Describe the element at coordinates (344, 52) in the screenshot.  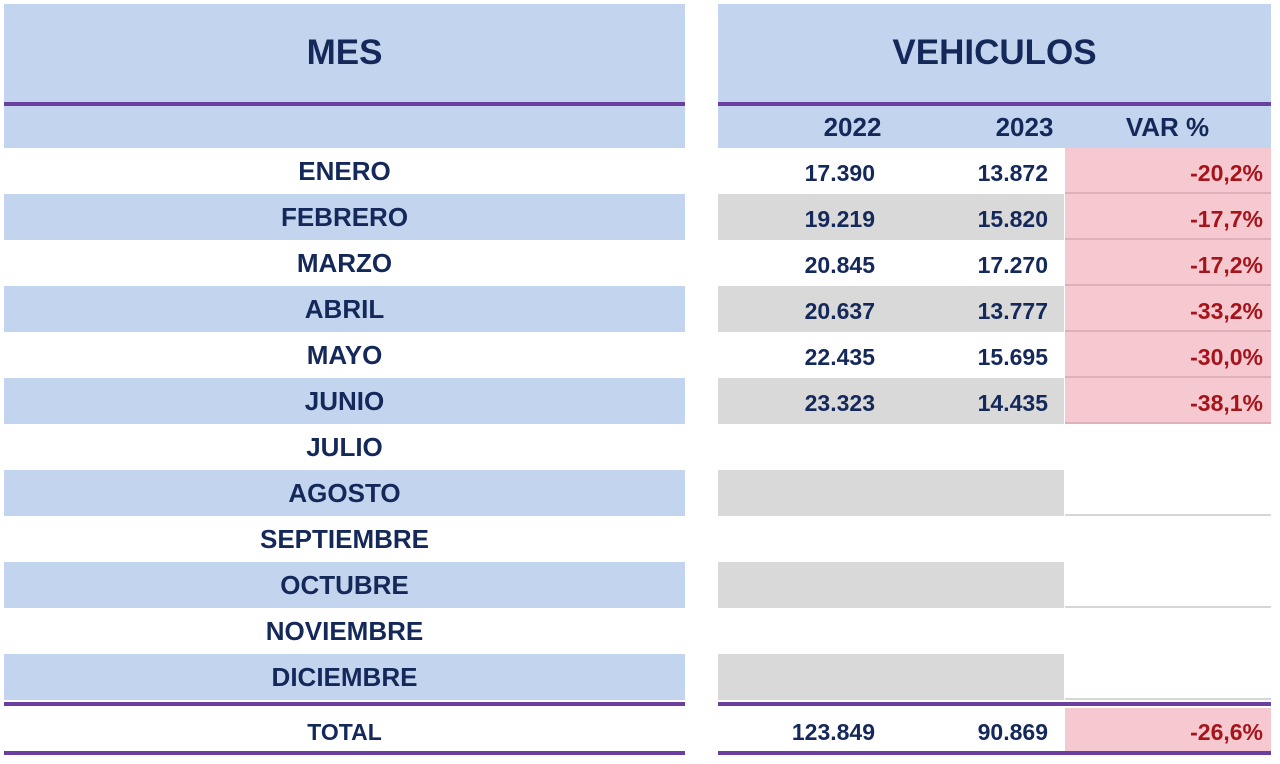
I see `header-mes-label: MES` at that location.